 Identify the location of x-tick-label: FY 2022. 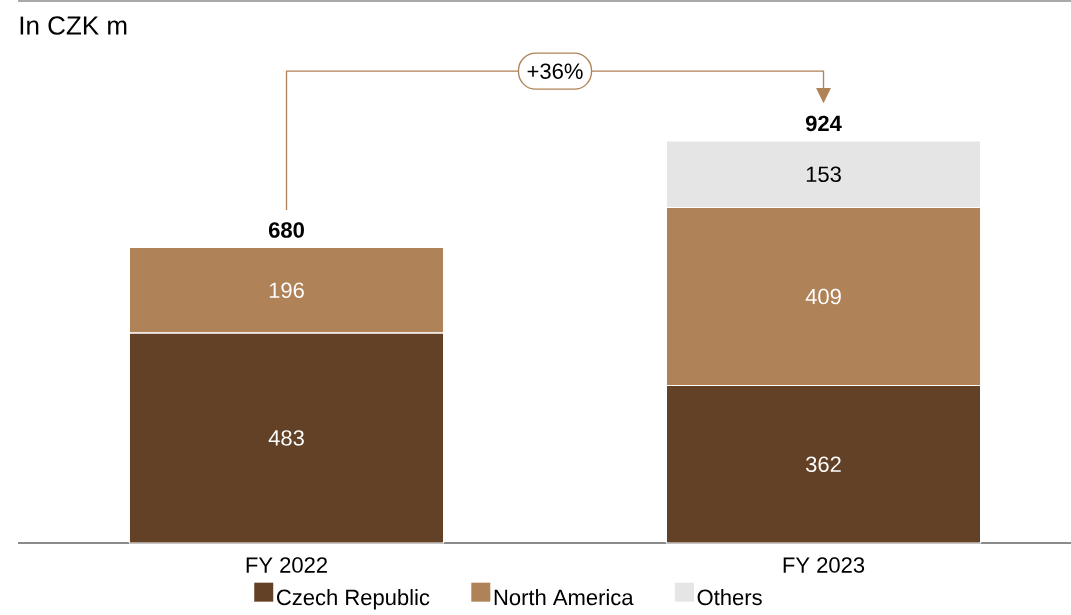
(286, 565).